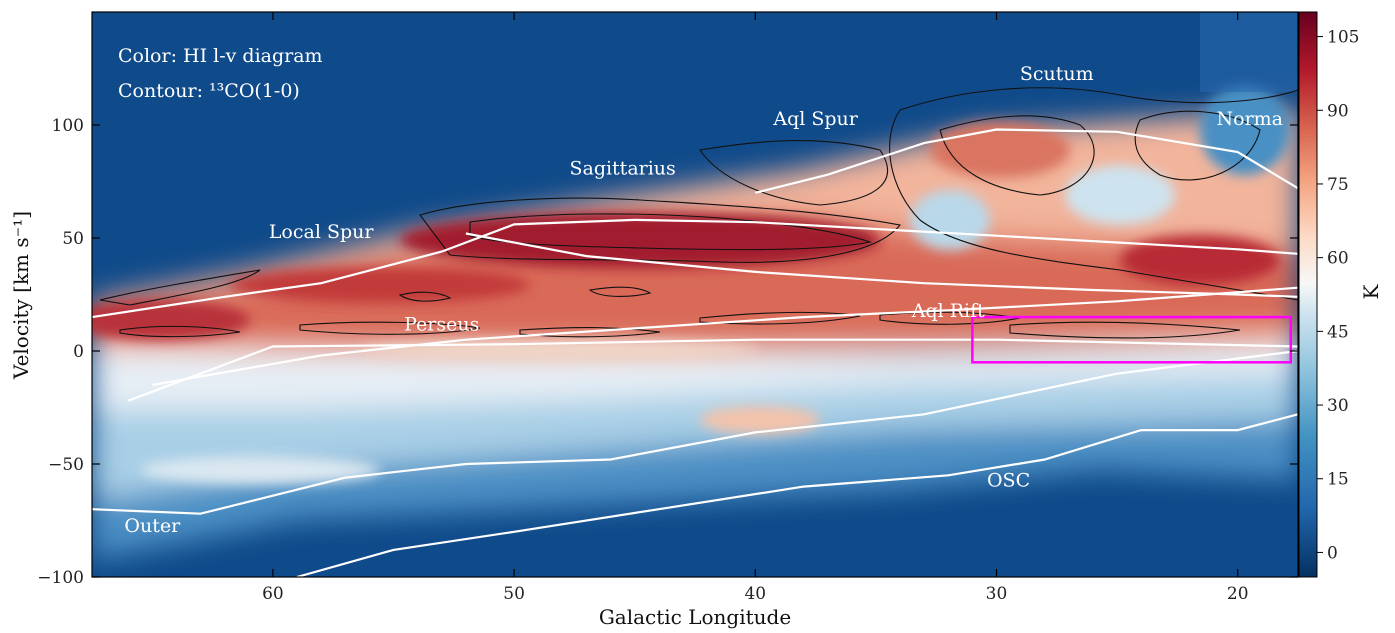  I want to click on region-label: Aql Rift, so click(948, 311).